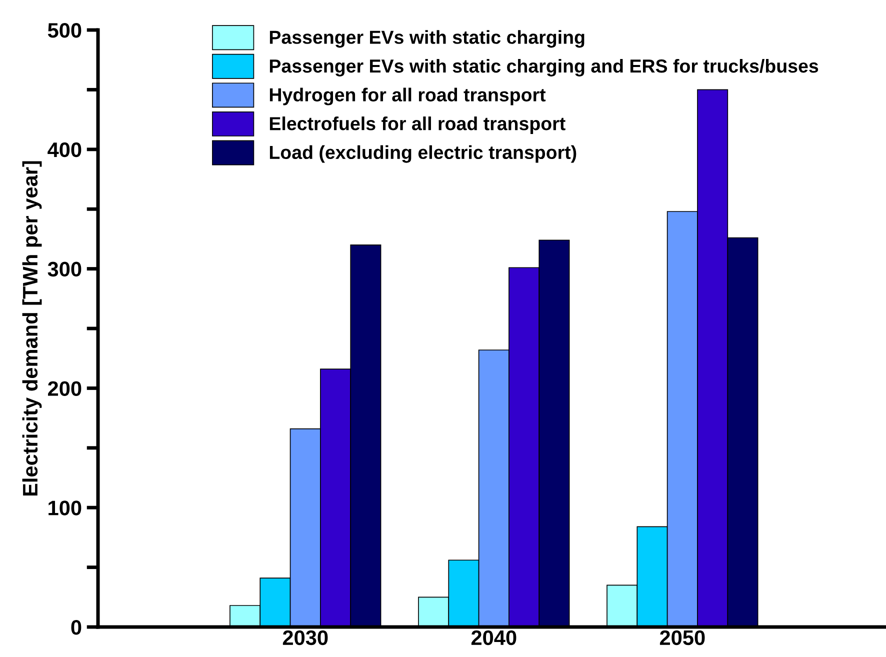 The width and height of the screenshot is (886, 657). Describe the element at coordinates (65, 388) in the screenshot. I see `y-tick-label: 200` at that location.